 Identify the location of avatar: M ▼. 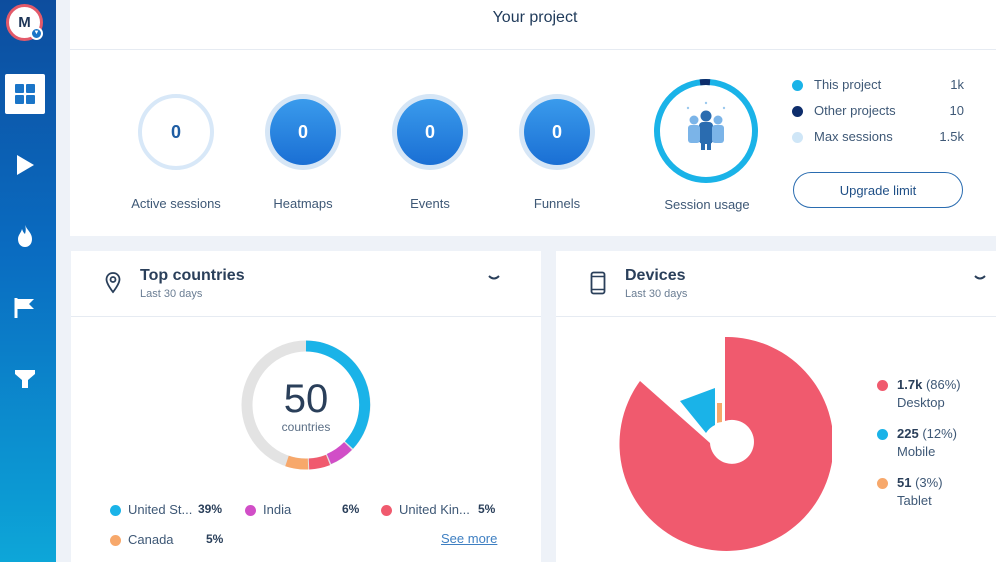
(24, 22).